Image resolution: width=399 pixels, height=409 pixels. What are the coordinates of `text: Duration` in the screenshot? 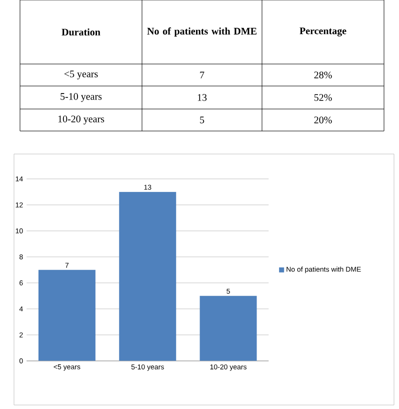 It's located at (81, 32).